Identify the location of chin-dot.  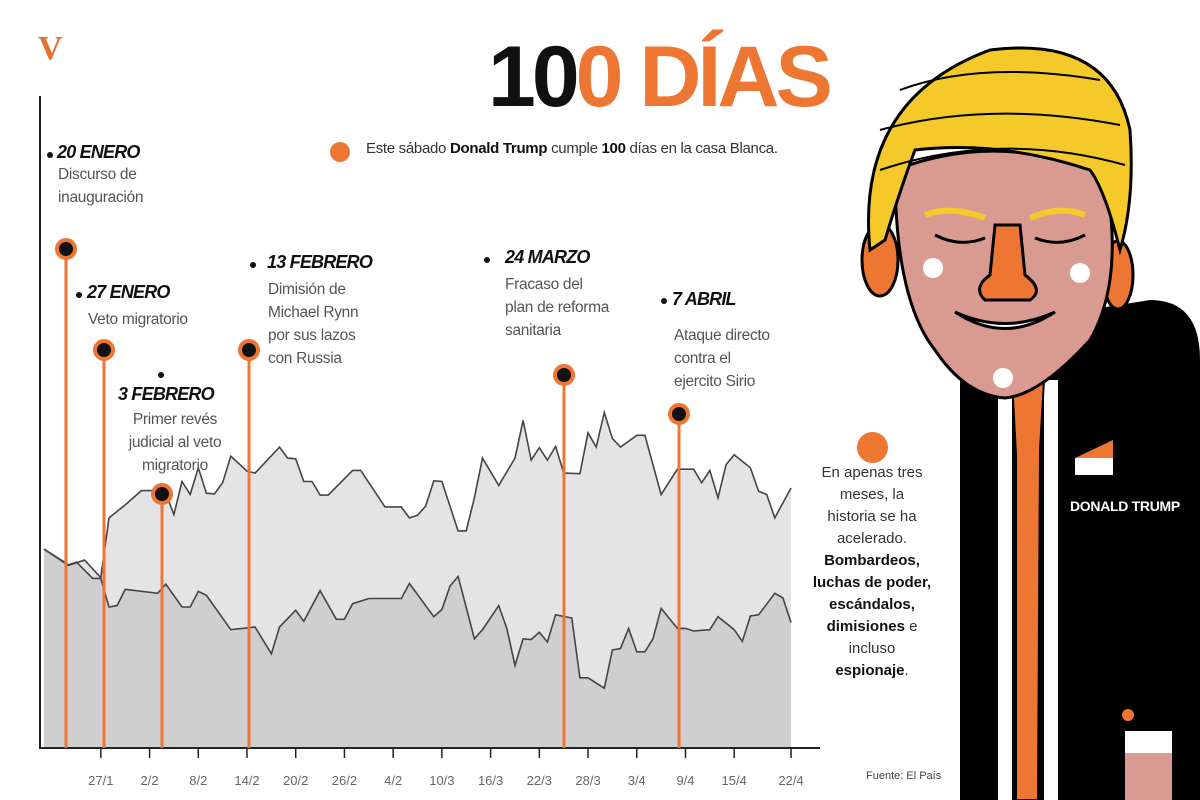
(1003, 378).